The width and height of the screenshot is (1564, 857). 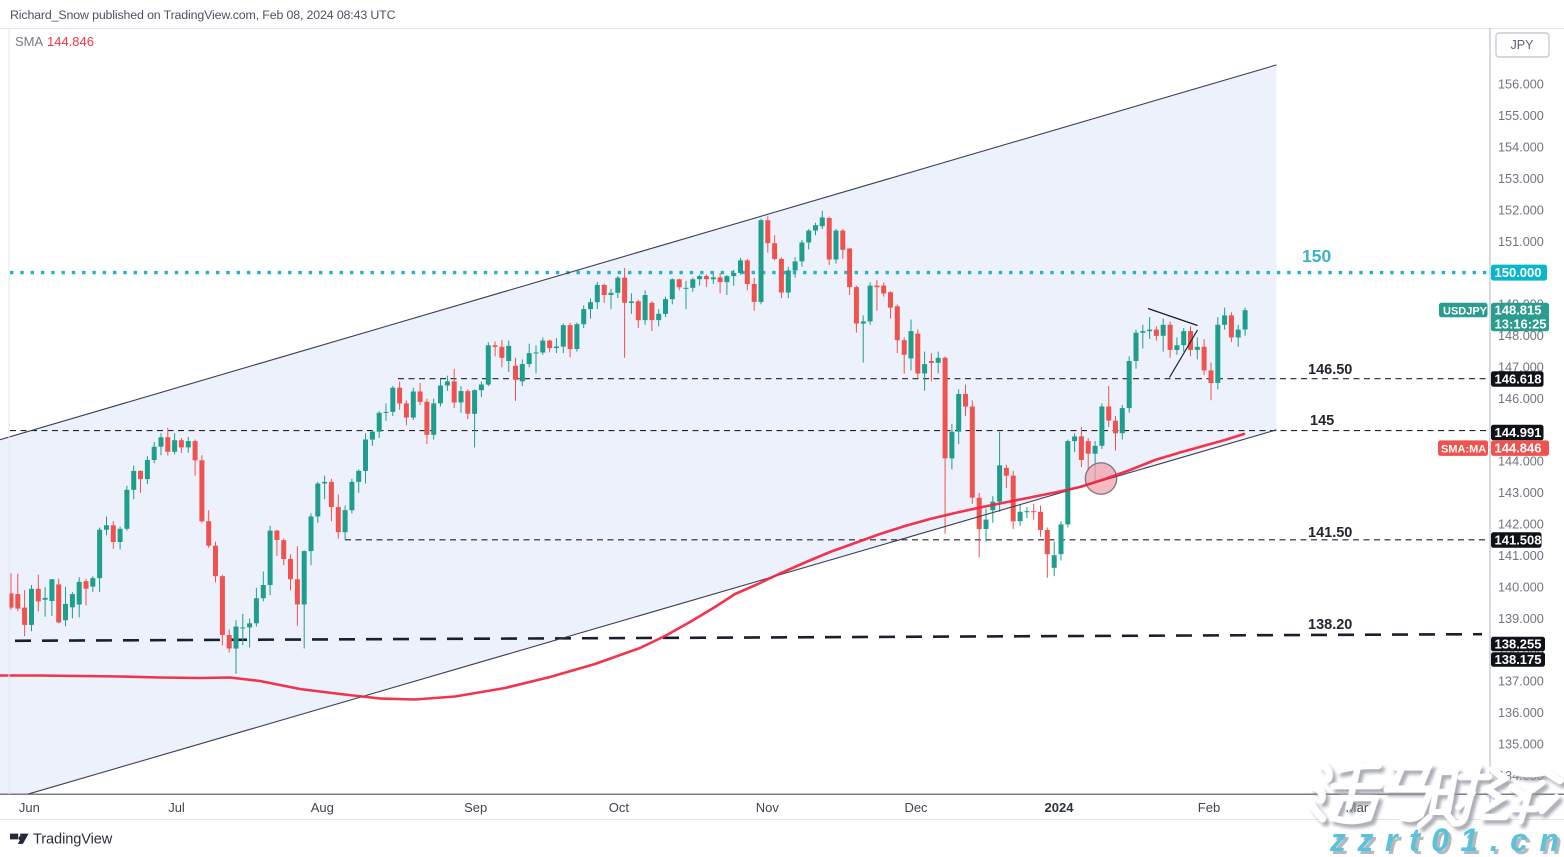 I want to click on svg-text: 151.000, so click(x=1521, y=242).